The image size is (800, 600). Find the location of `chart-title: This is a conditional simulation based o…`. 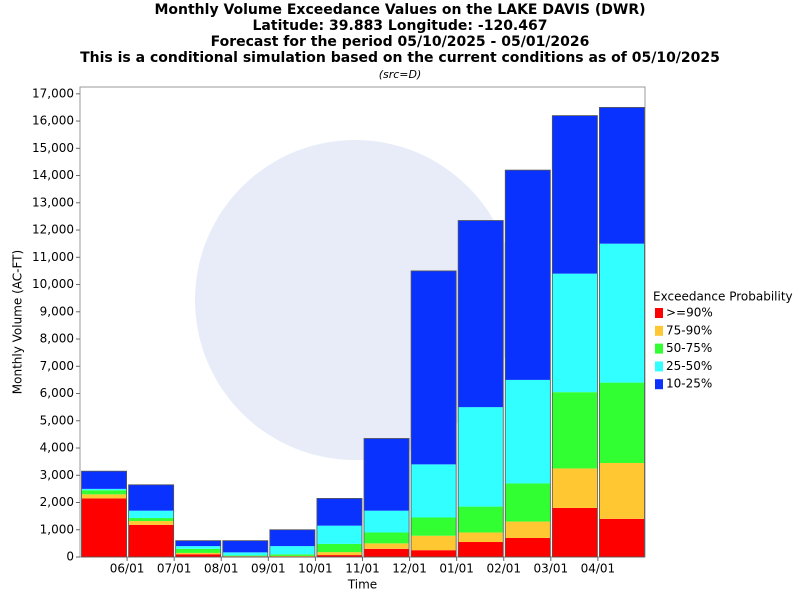

chart-title: This is a conditional simulation based o… is located at coordinates (400, 58).